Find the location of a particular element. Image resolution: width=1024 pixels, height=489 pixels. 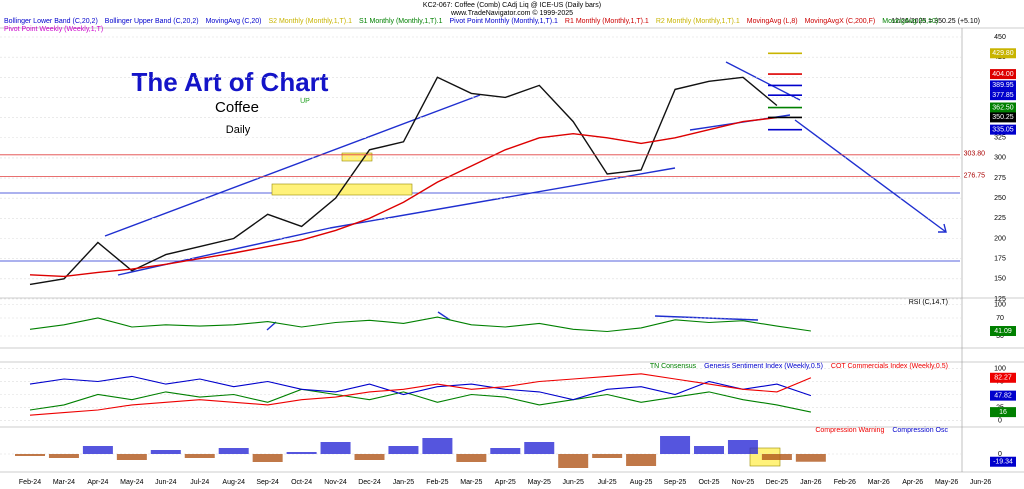

x-tick-label: Mar-25 is located at coordinates (471, 482).